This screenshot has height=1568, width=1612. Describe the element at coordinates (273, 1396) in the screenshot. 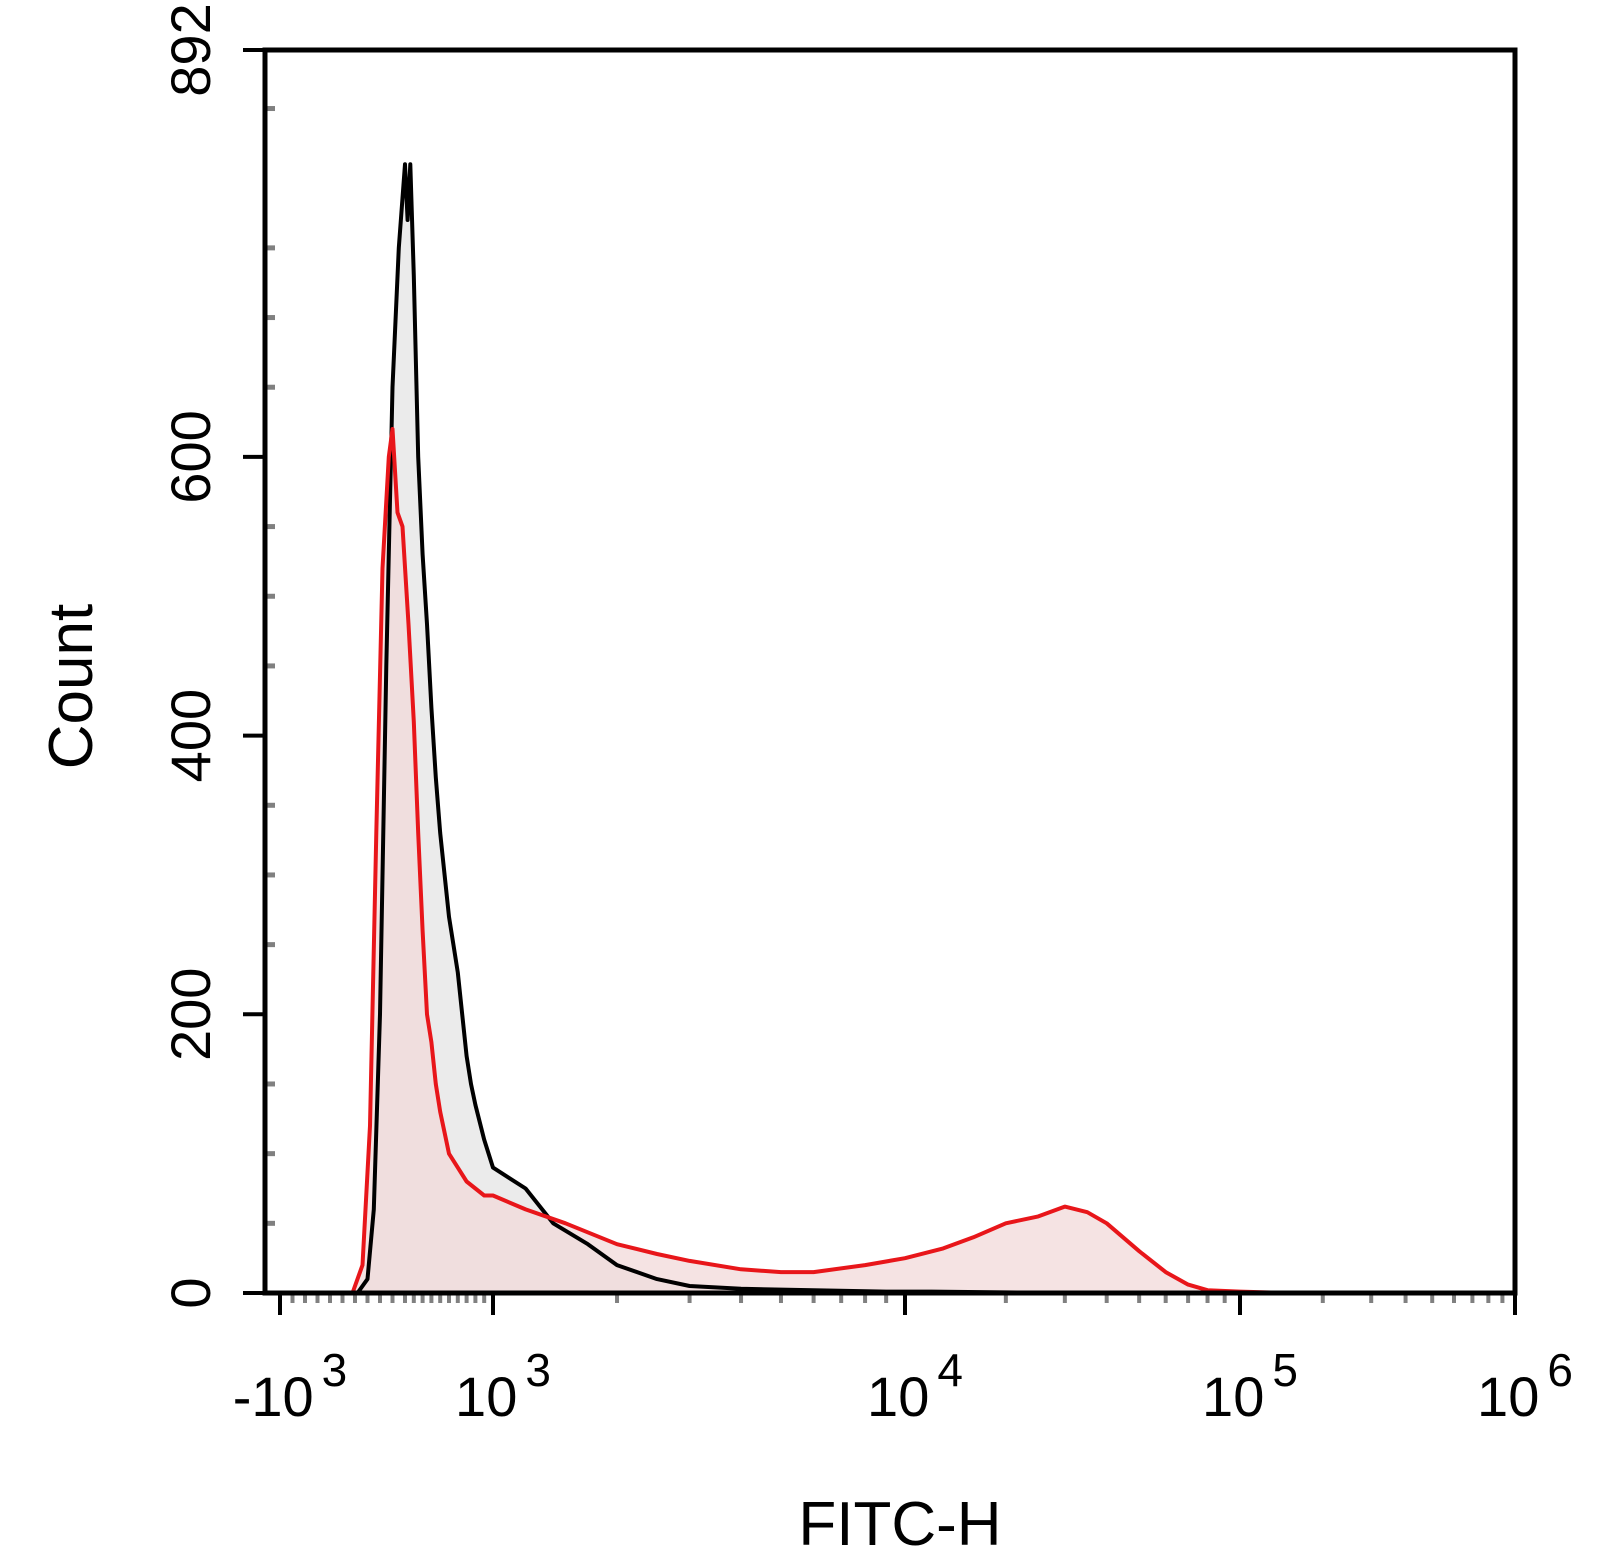

I see `x-tick-base: -10` at that location.